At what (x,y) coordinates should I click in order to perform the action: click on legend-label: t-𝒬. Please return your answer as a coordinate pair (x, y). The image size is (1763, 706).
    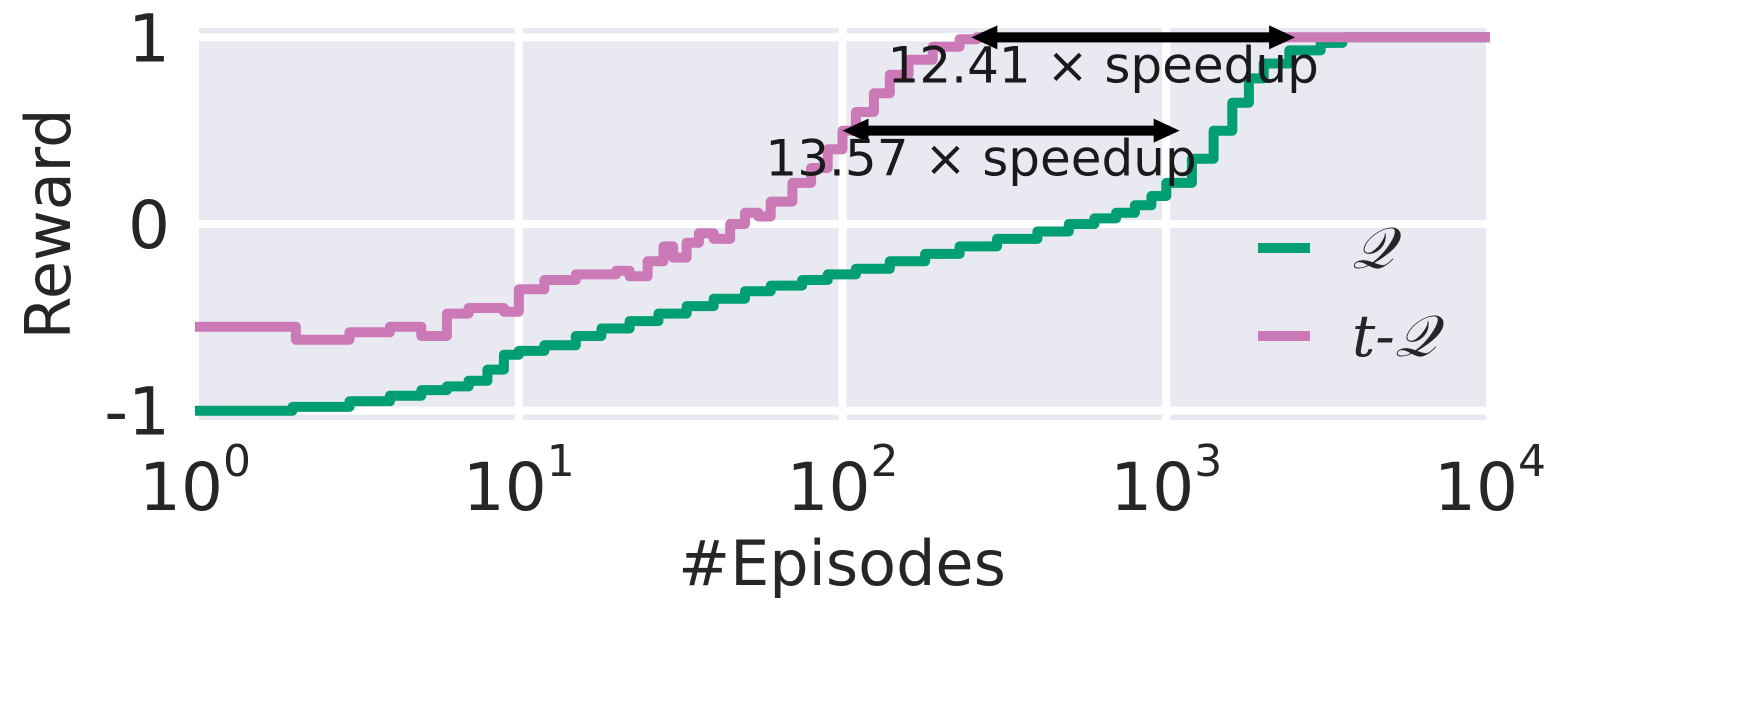
    Looking at the image, I should click on (1398, 336).